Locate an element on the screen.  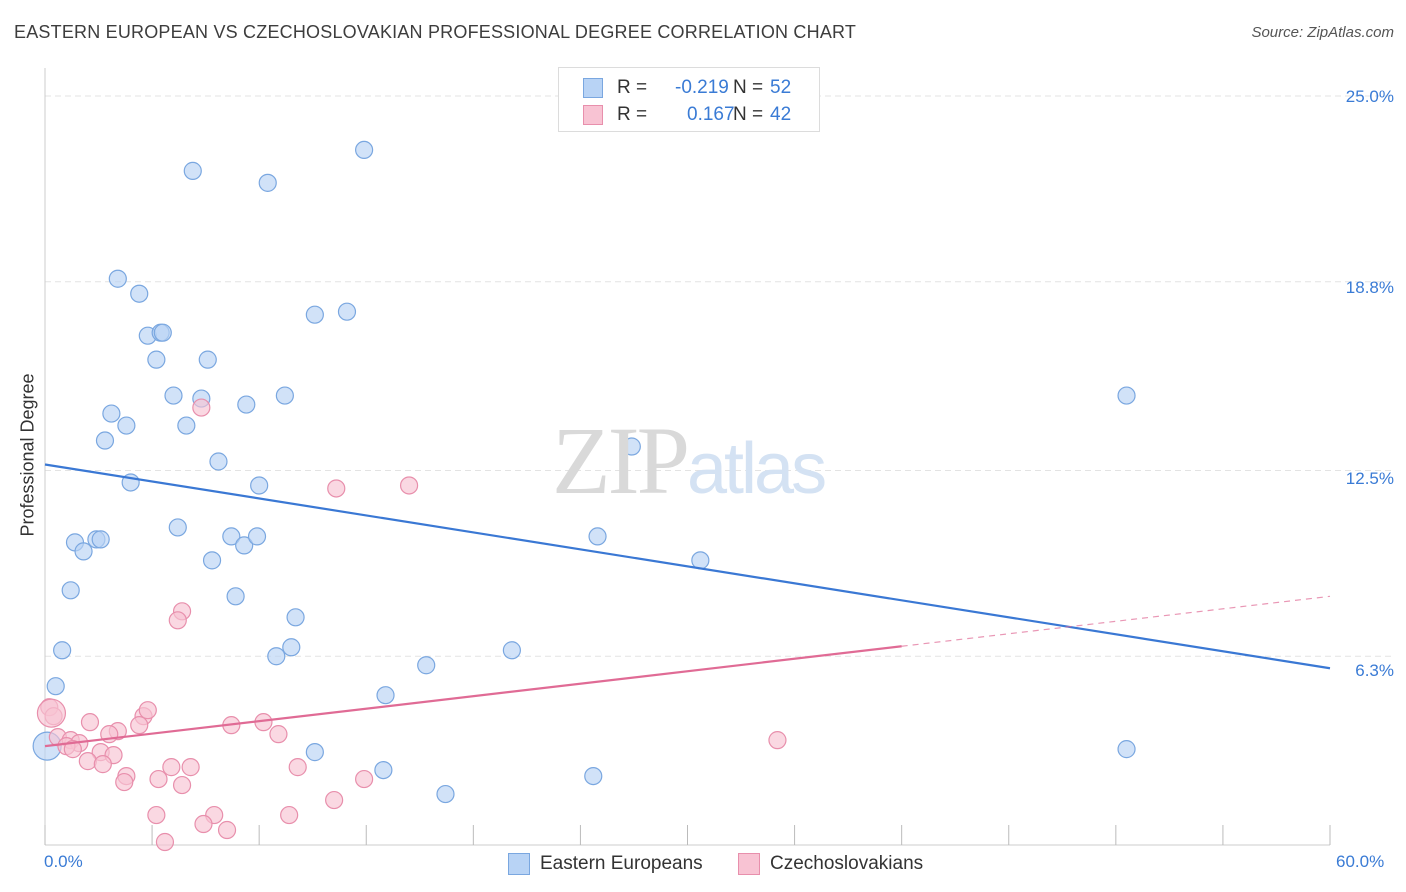
legend-swatch-pink is located at coordinates (593, 115).